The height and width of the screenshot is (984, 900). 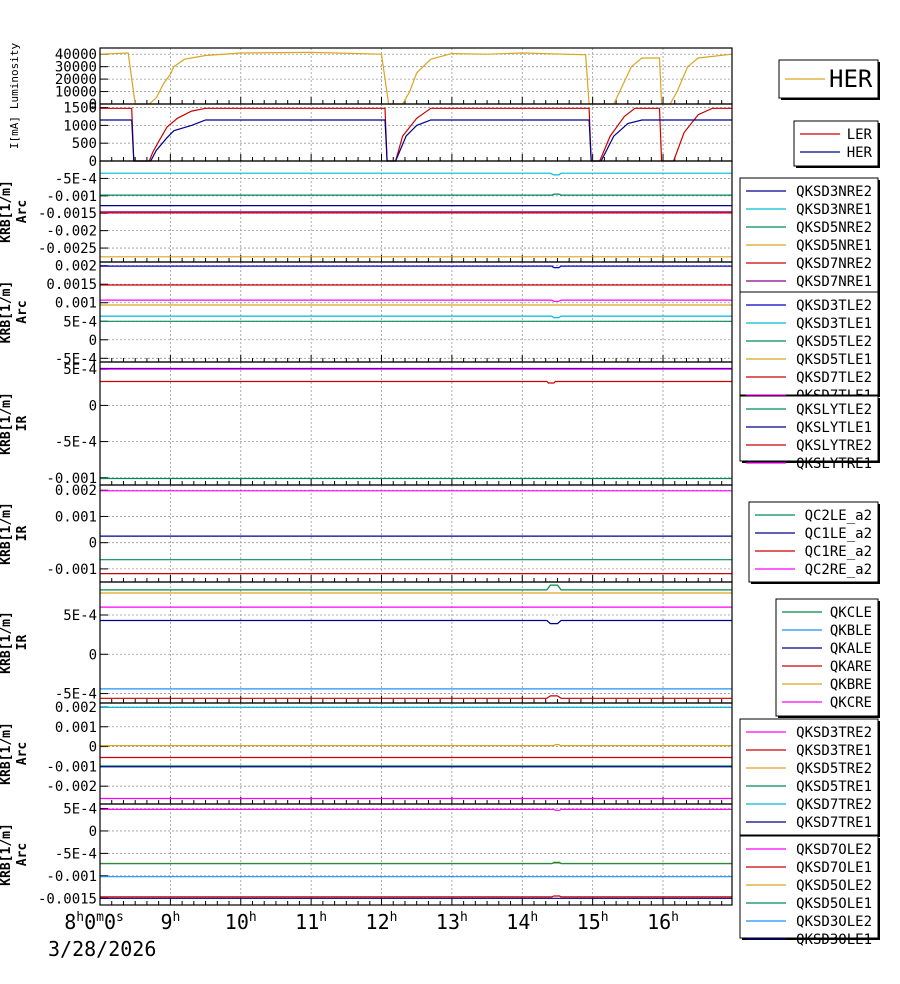 What do you see at coordinates (378, 922) in the screenshot?
I see `x-tick-label-part: 12` at bounding box center [378, 922].